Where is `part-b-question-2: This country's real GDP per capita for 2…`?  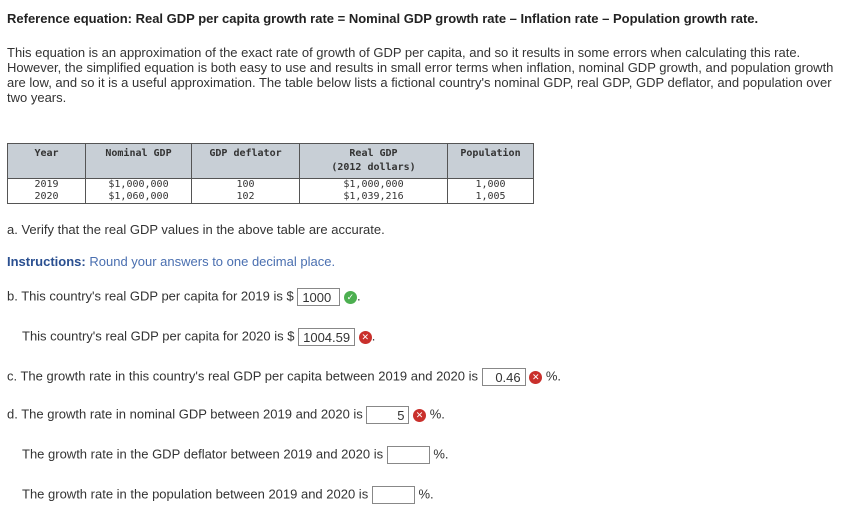
part-b-question-2: This country's real GDP per capita for 2… is located at coordinates (198, 337).